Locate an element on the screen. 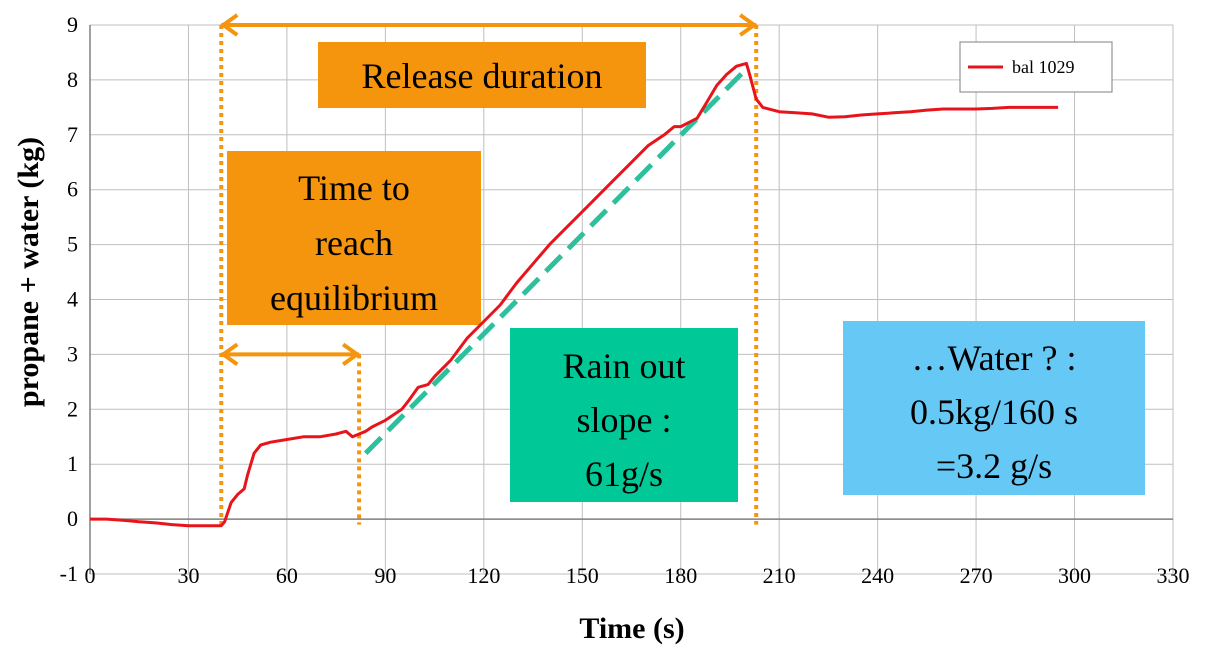  y-tick-label-7: 6 is located at coordinates (72, 189).